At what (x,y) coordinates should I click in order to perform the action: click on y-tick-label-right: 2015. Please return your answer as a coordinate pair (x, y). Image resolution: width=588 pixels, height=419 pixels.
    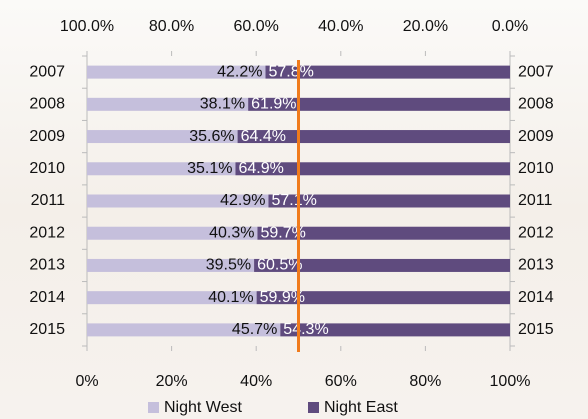
    Looking at the image, I should click on (536, 329).